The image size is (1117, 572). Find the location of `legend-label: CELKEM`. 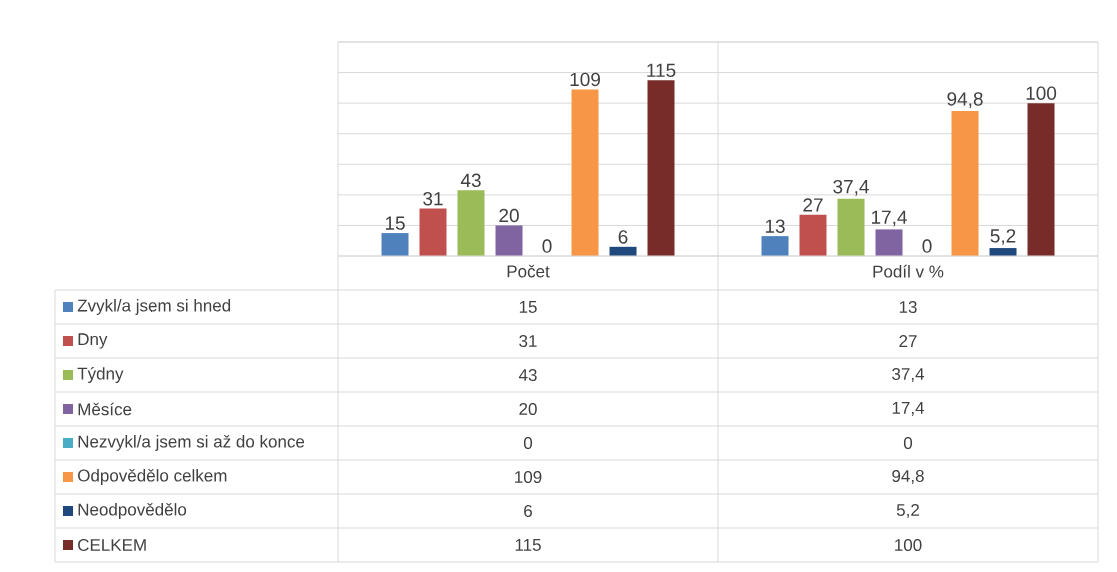

legend-label: CELKEM is located at coordinates (112, 545).